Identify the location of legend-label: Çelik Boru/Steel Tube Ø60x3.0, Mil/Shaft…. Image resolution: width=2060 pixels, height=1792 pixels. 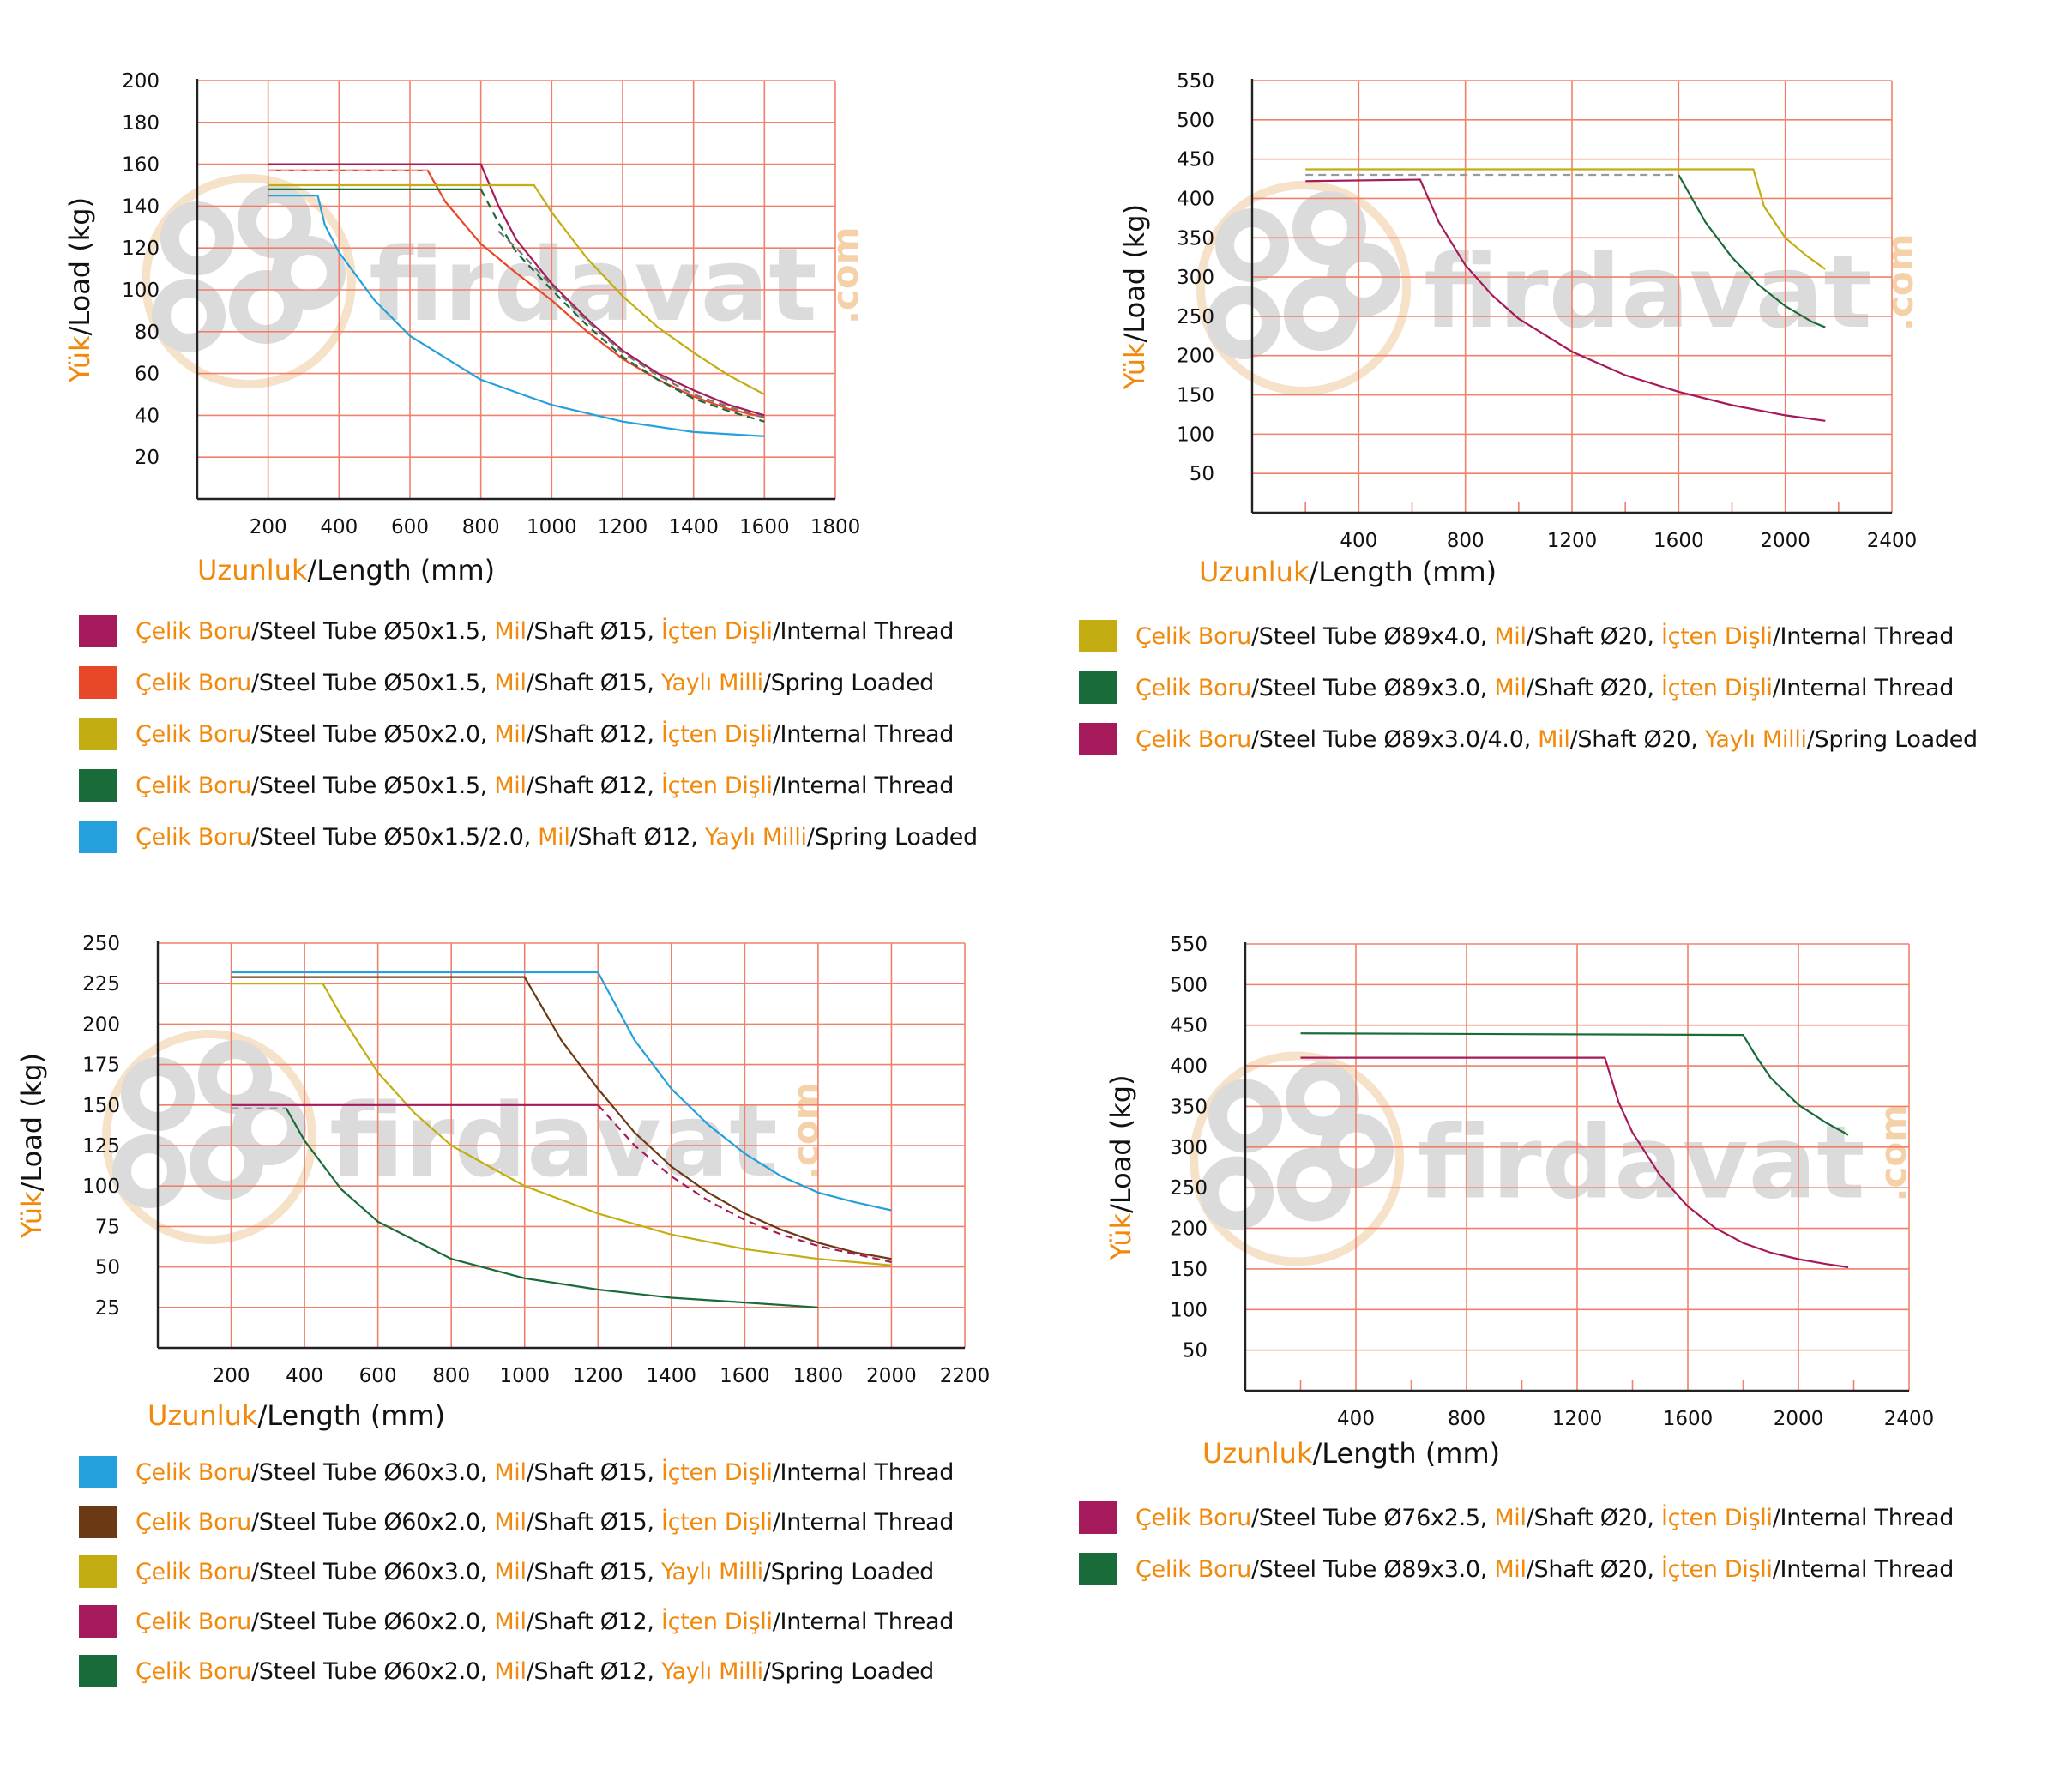
(535, 1571).